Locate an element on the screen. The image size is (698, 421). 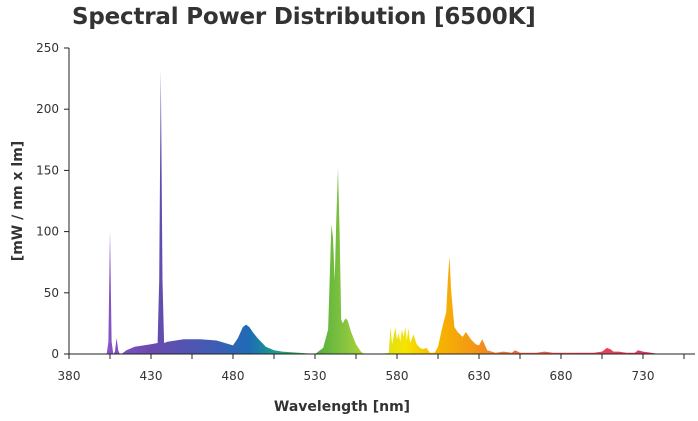
x-tick-label: 680 is located at coordinates (561, 376).